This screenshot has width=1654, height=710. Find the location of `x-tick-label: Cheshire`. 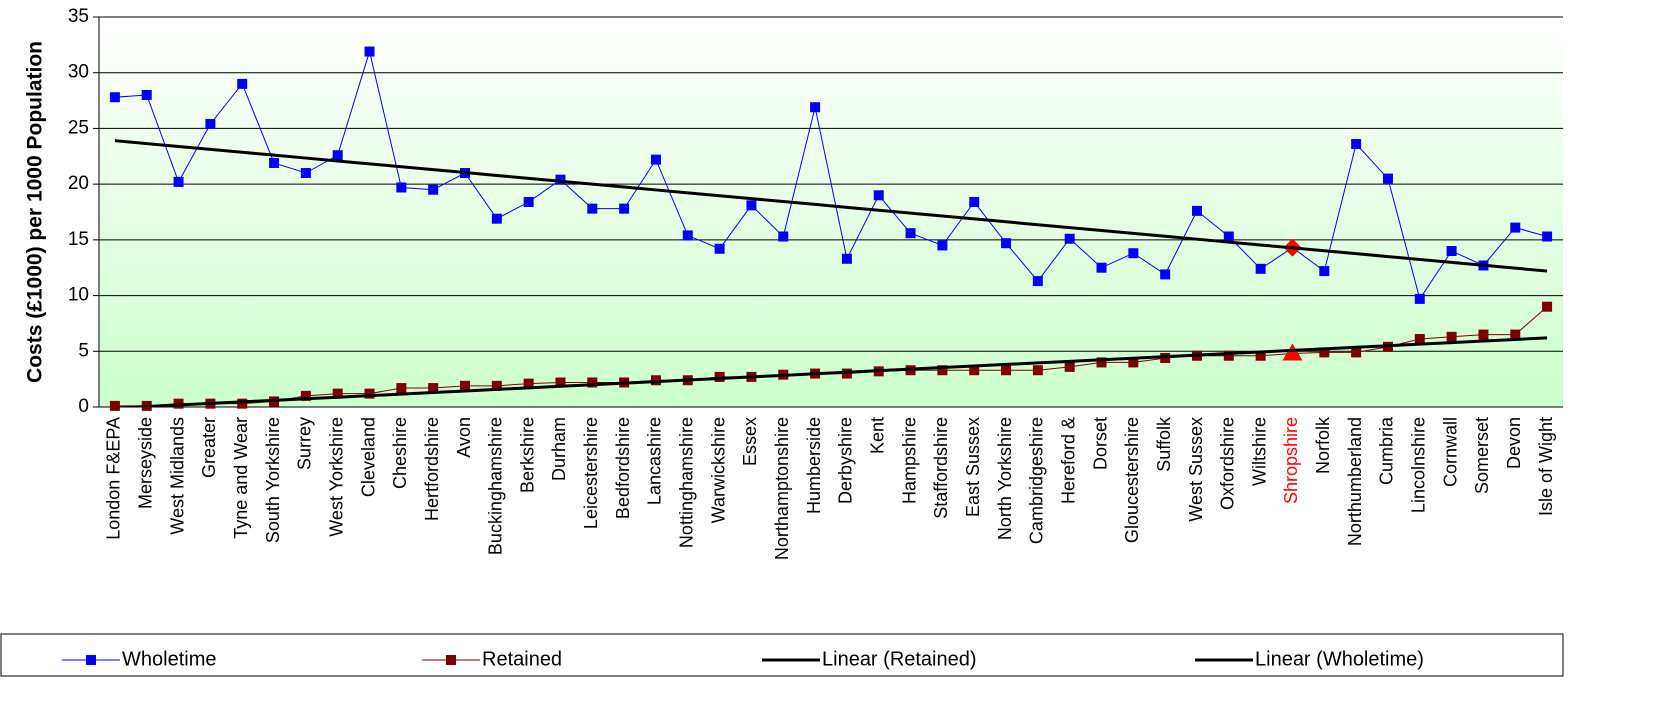

x-tick-label: Cheshire is located at coordinates (400, 453).